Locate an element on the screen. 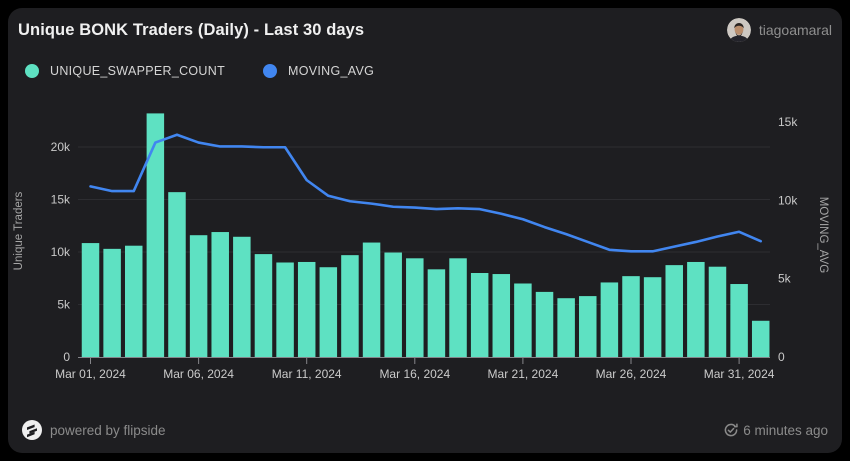 The height and width of the screenshot is (461, 850). updated-ago-label: 6 minutes ago is located at coordinates (785, 430).